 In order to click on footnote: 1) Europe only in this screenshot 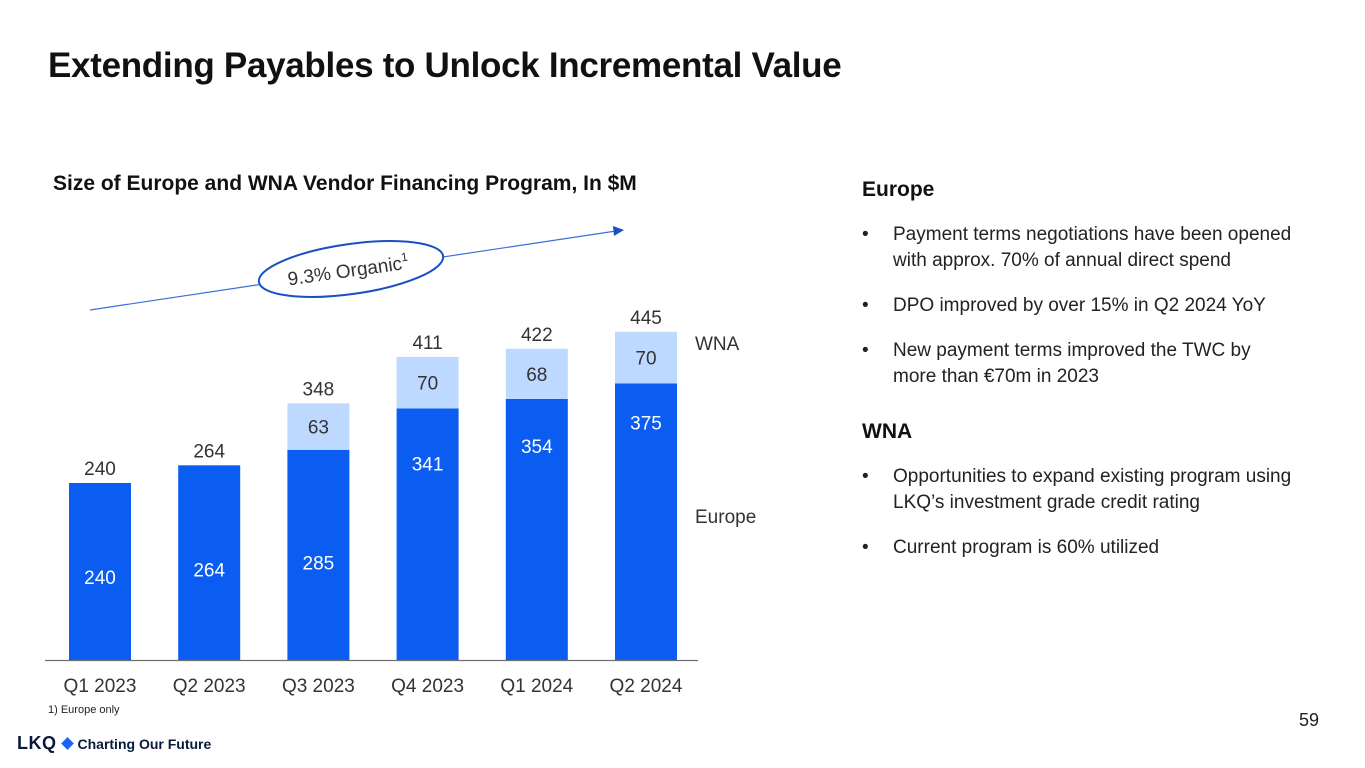, I will do `click(84, 710)`.